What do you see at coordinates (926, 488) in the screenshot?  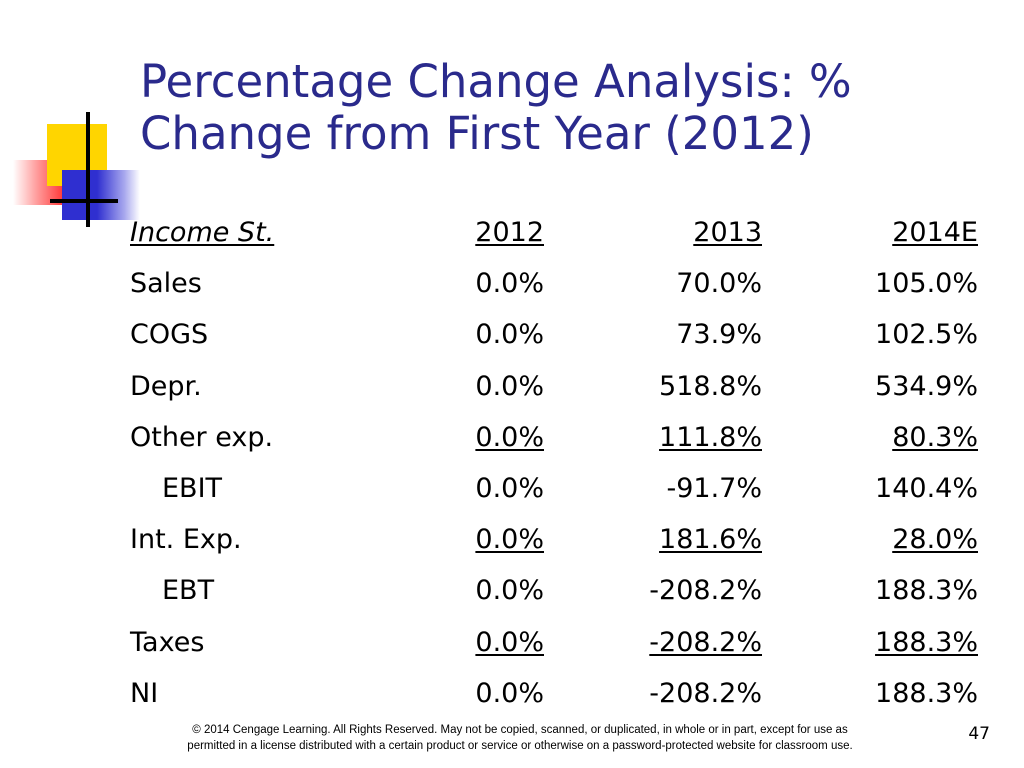 I see `cell-2014e: 140.4%` at bounding box center [926, 488].